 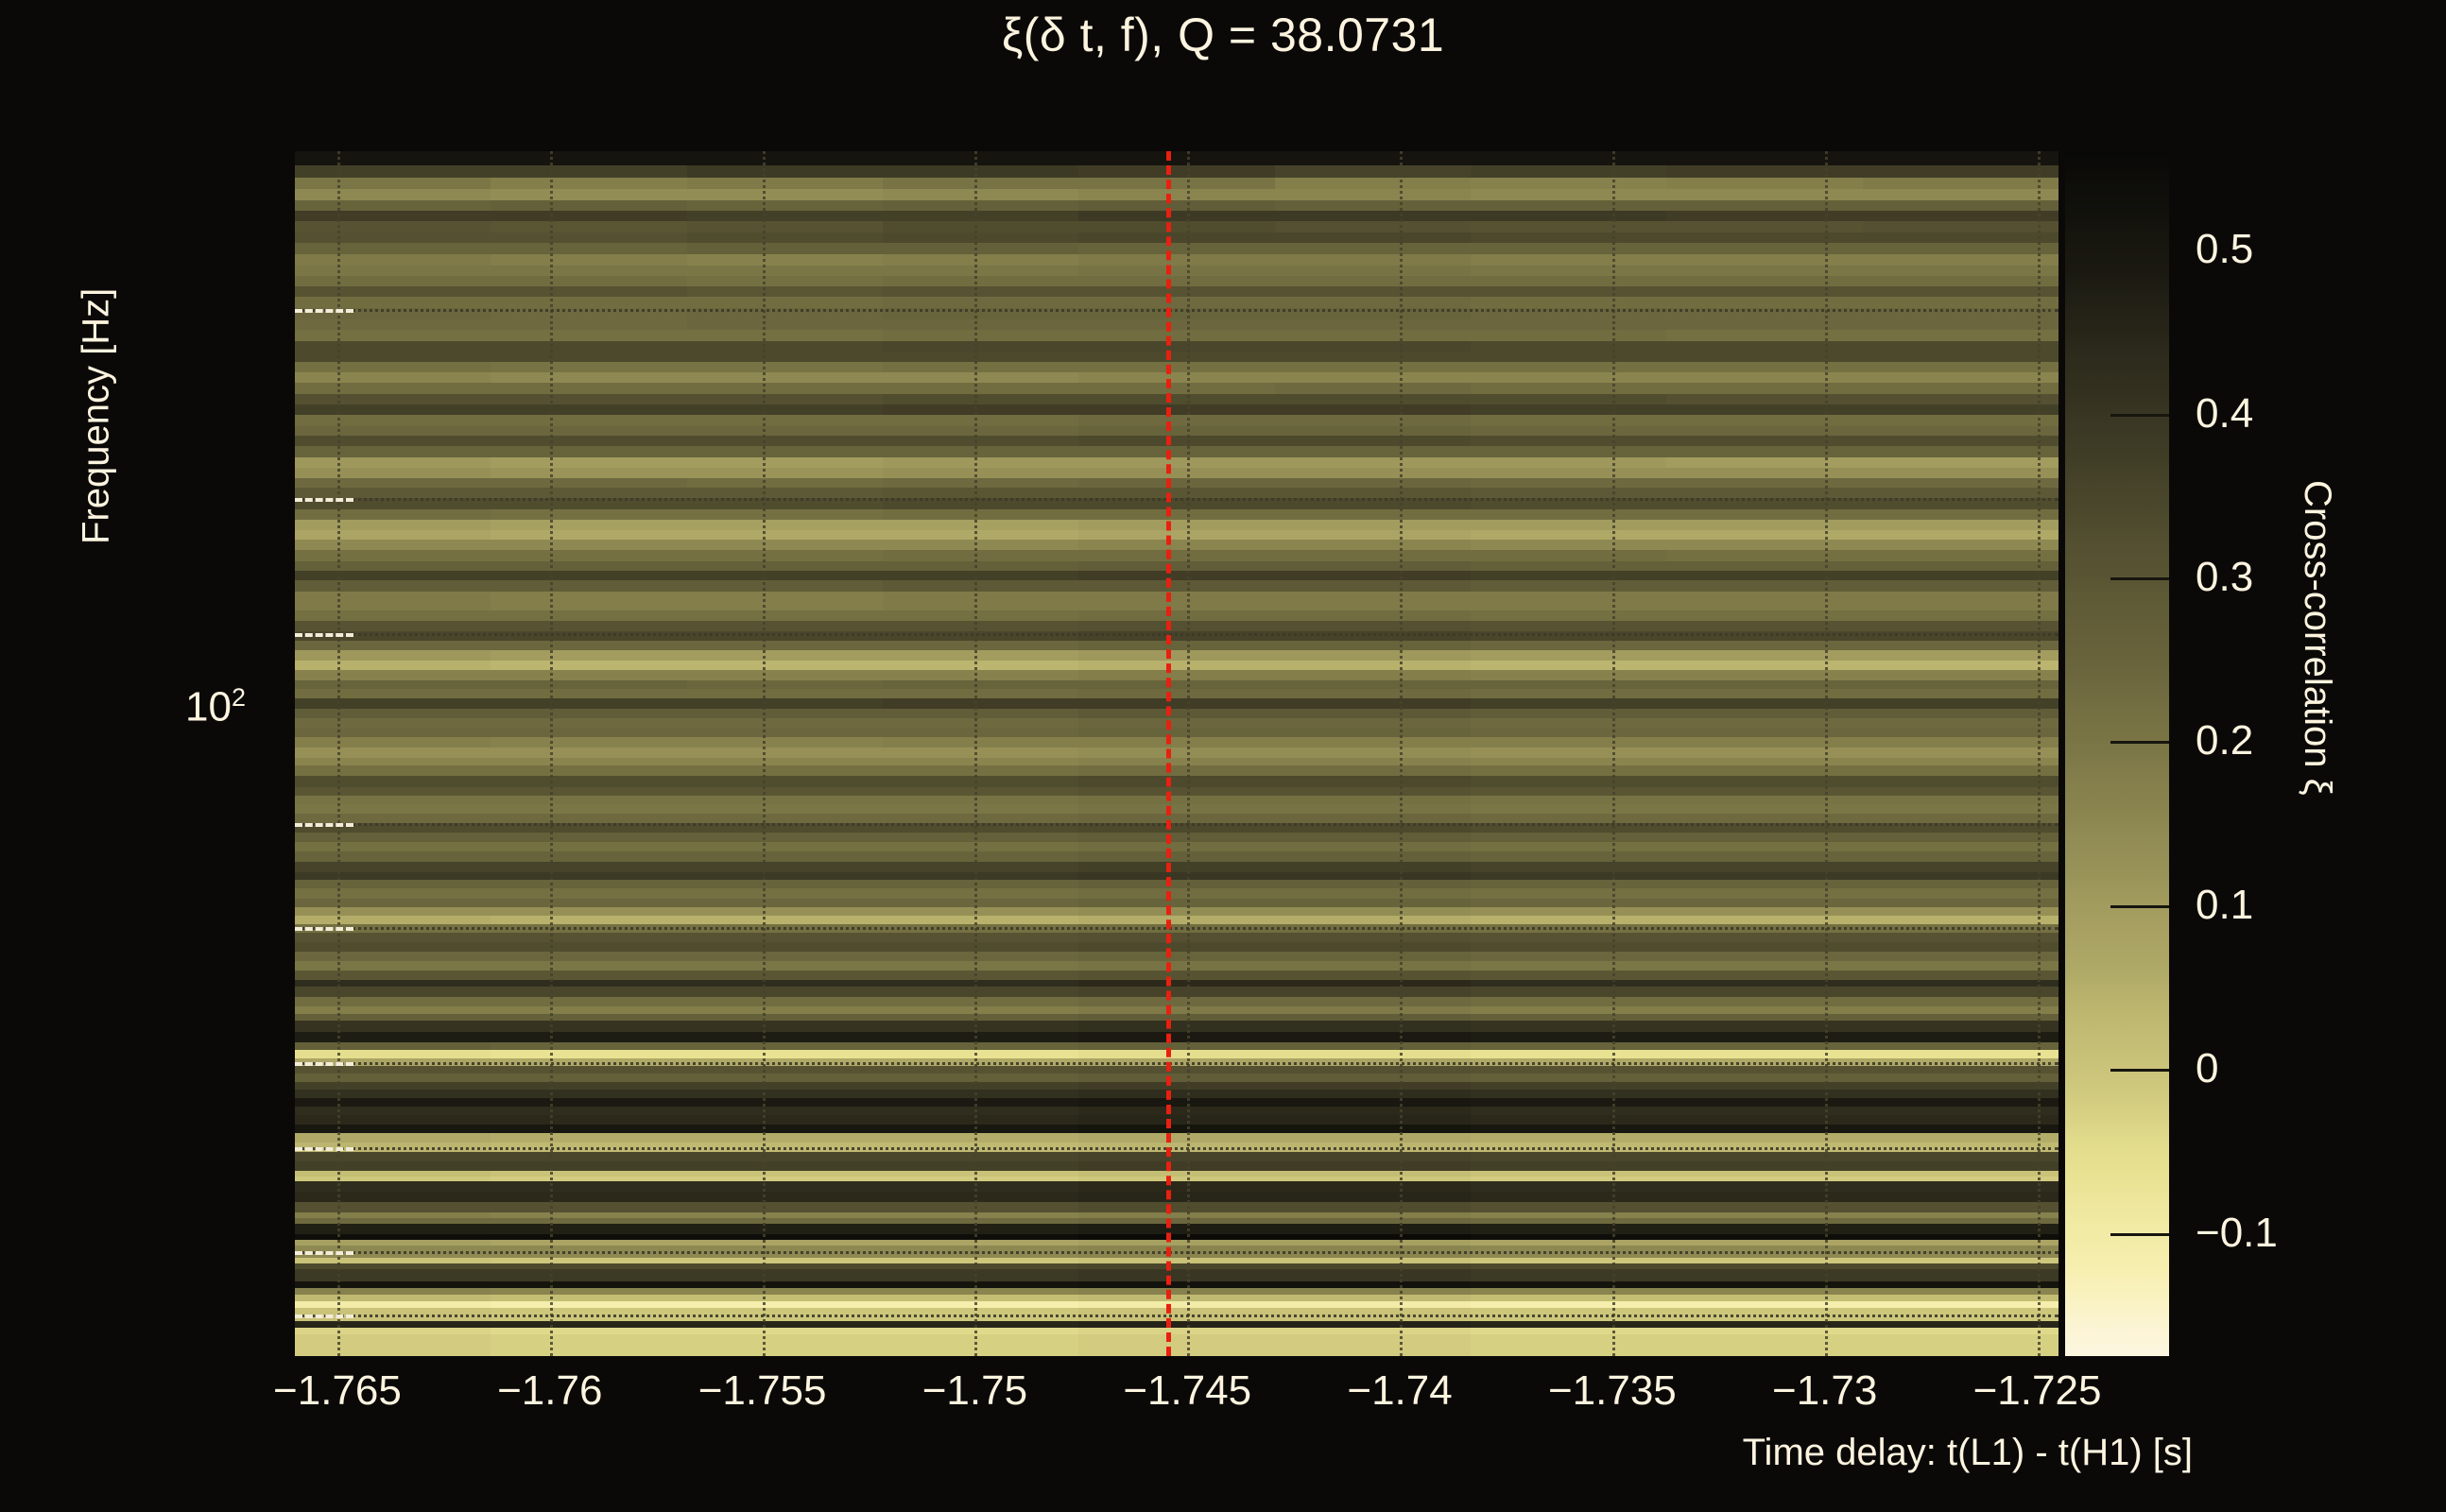 What do you see at coordinates (239, 697) in the screenshot?
I see `y-tick-exponent: 2` at bounding box center [239, 697].